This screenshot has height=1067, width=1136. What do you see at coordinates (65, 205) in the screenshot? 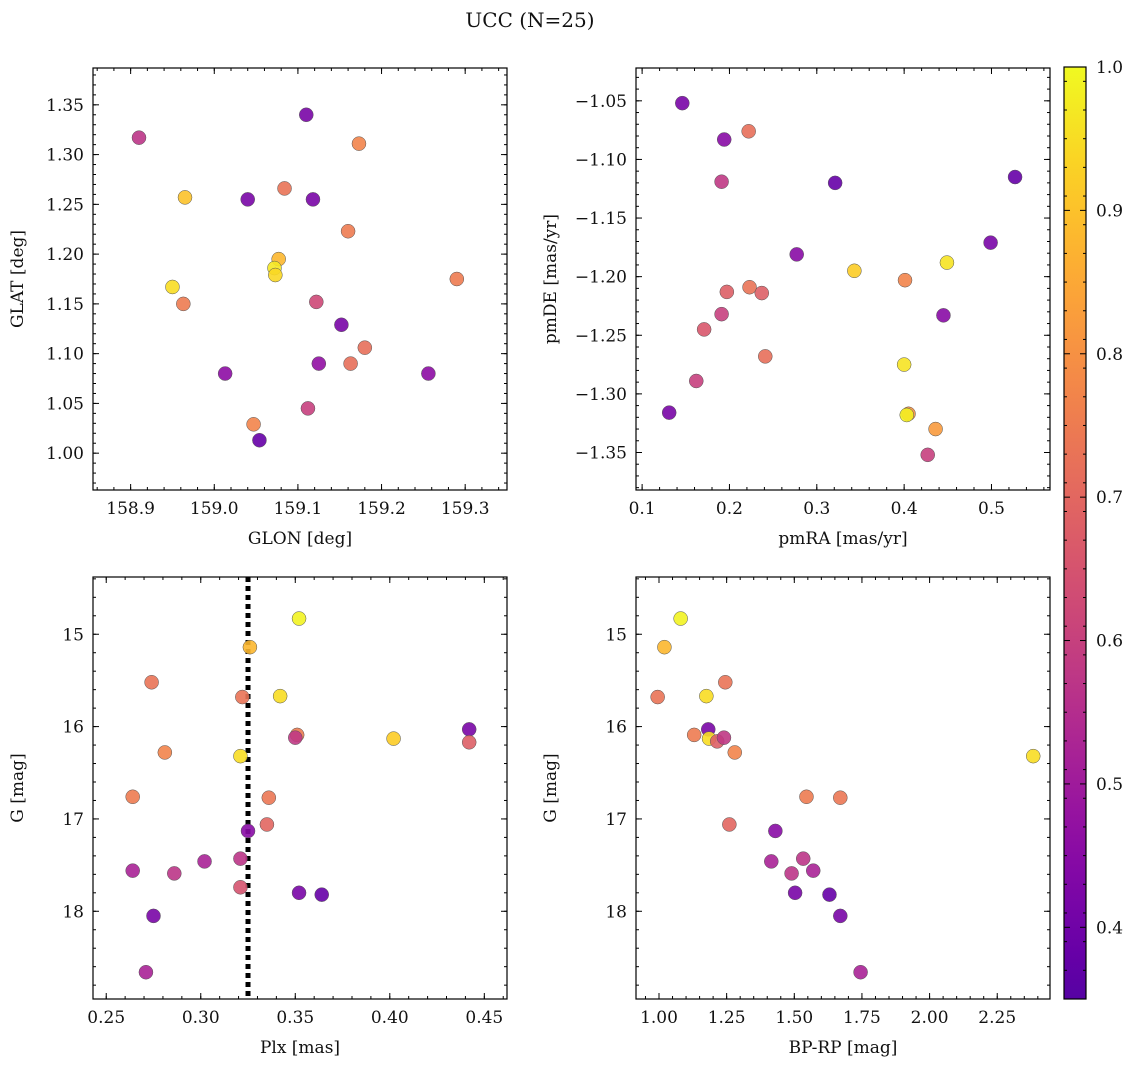
I see `y-tick-label: 1.25` at bounding box center [65, 205].